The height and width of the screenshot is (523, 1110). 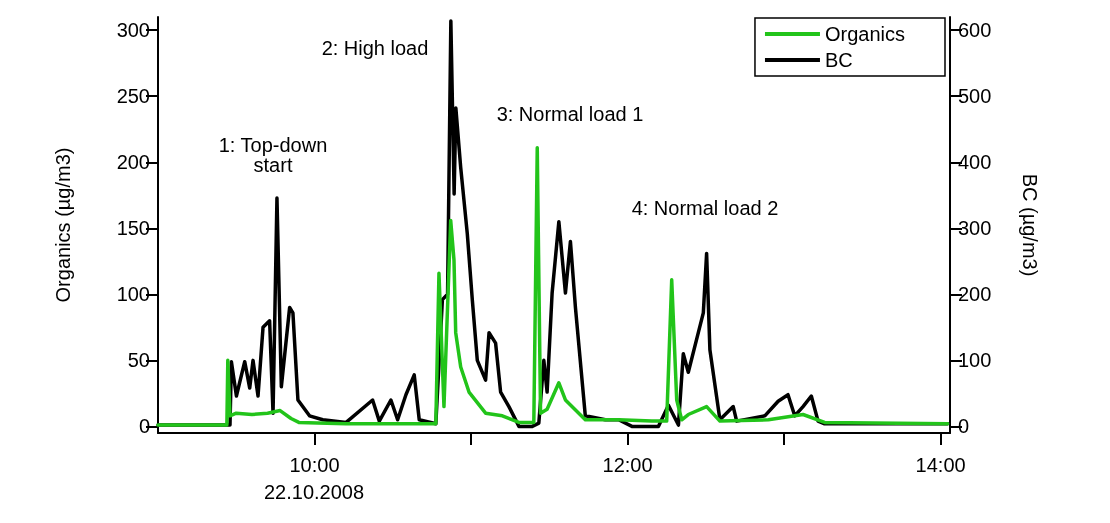 What do you see at coordinates (133, 96) in the screenshot?
I see `y-tick-label: 250` at bounding box center [133, 96].